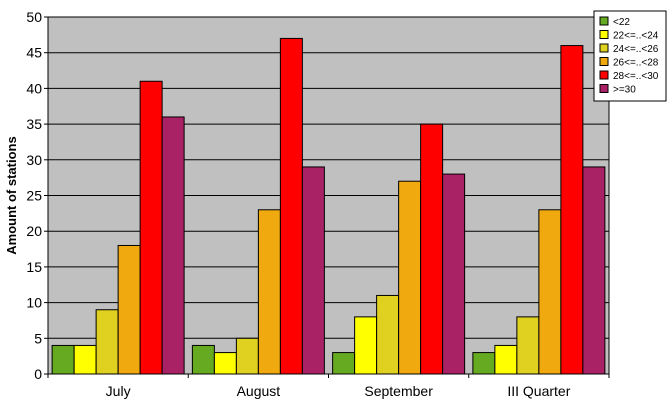 Image resolution: width=667 pixels, height=415 pixels. What do you see at coordinates (34, 88) in the screenshot?
I see `y-tick-label: 40` at bounding box center [34, 88].